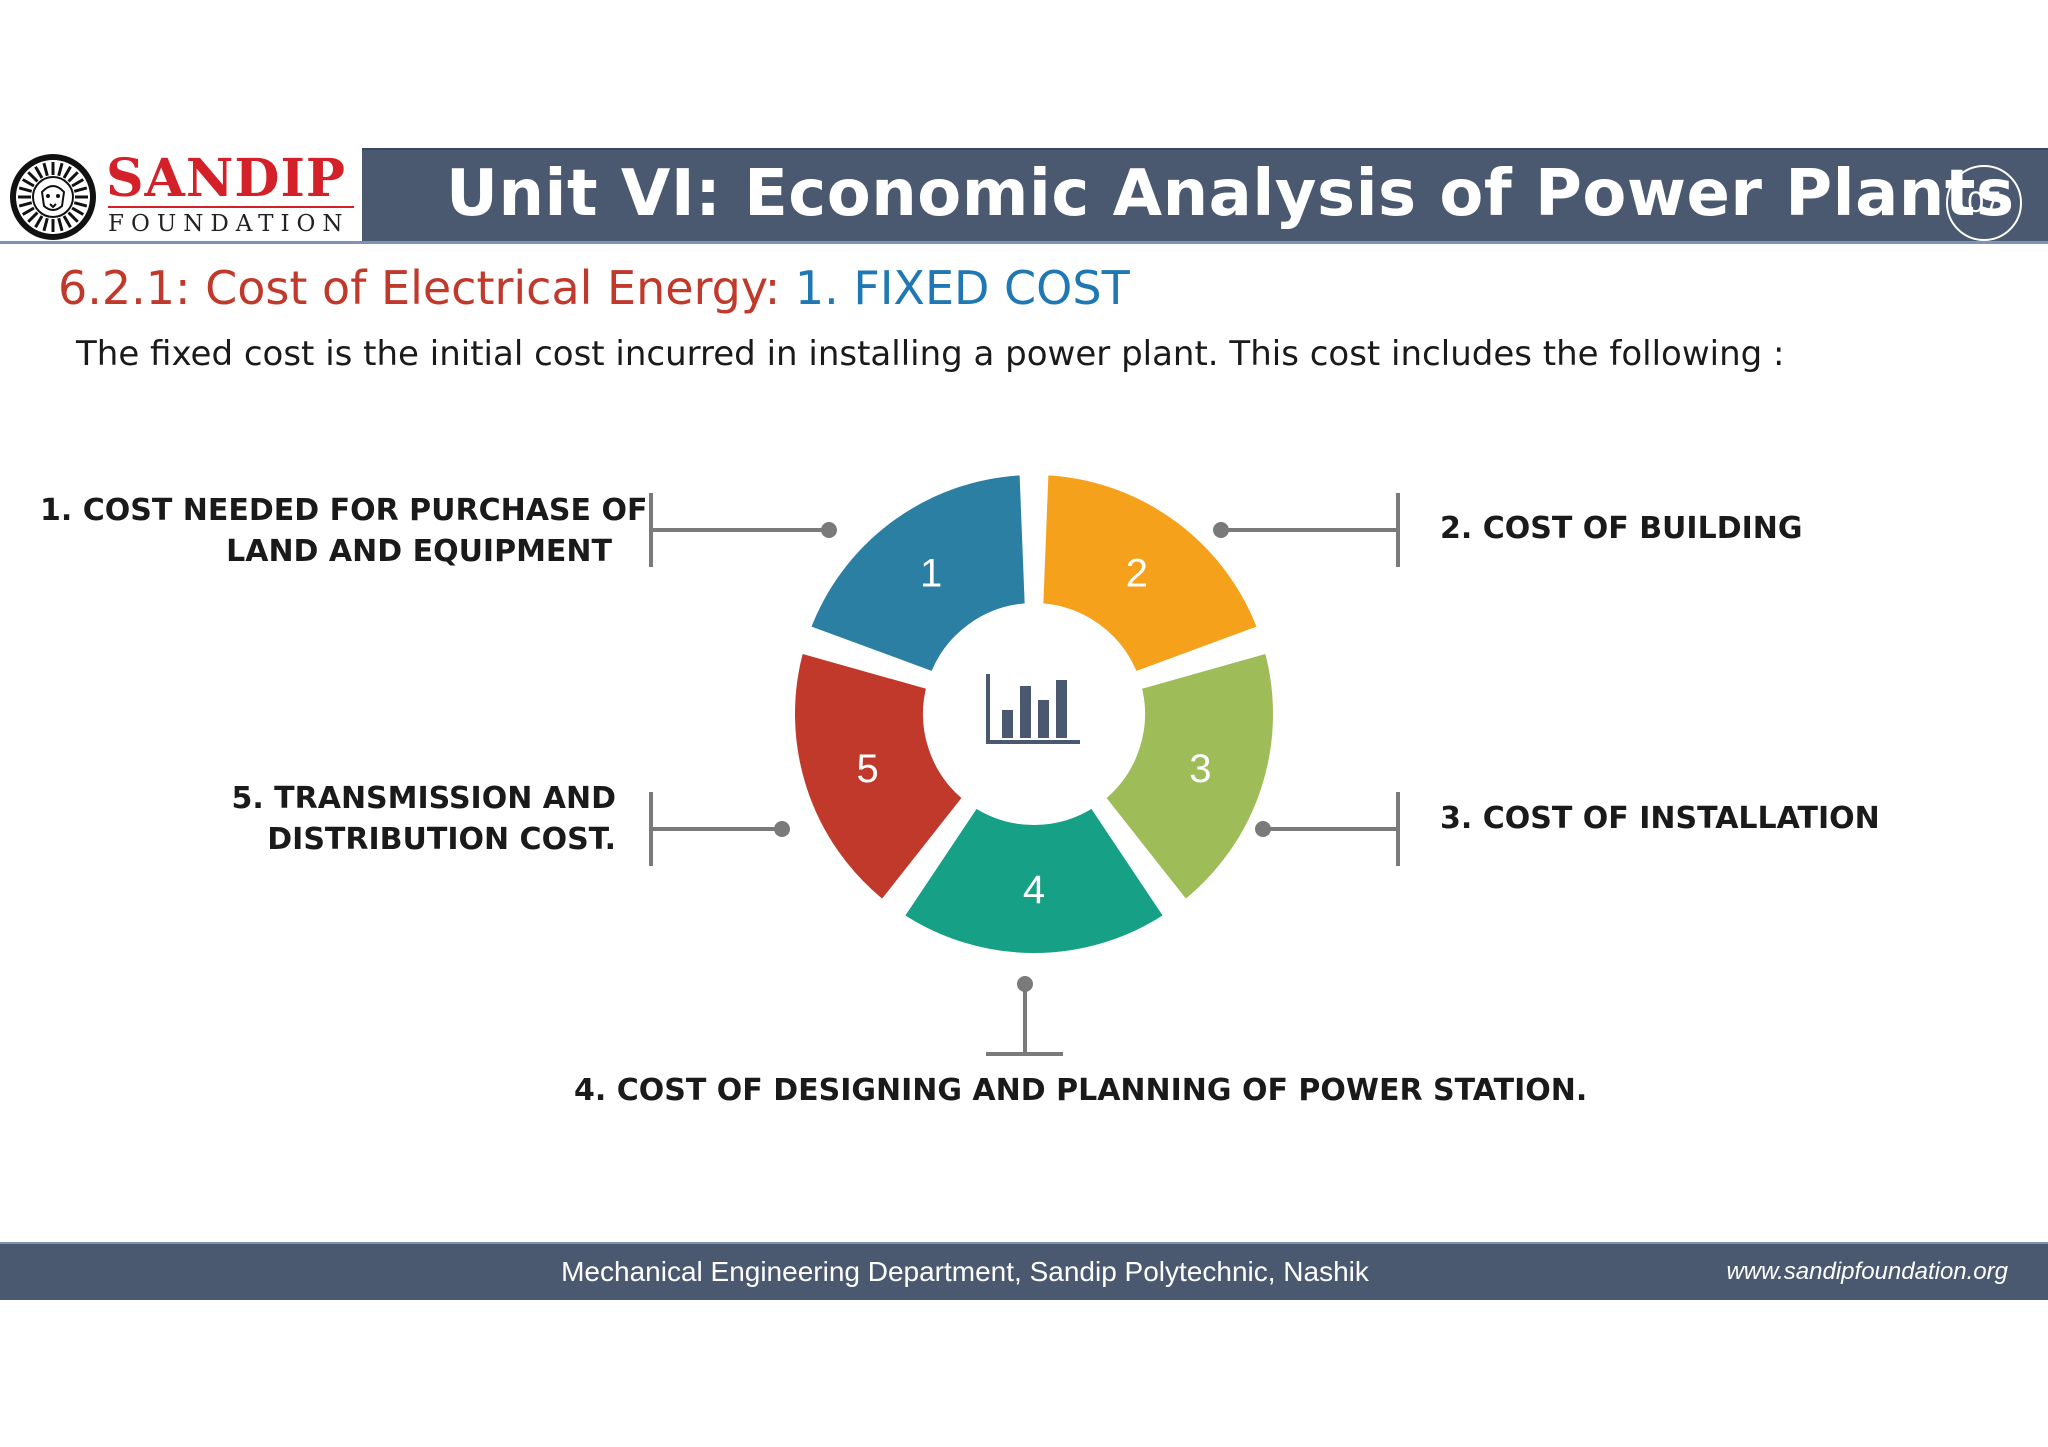 This screenshot has height=1447, width=2048. What do you see at coordinates (423, 798) in the screenshot?
I see `cost-label-5-line-1: 5. TRANSMISSION AND` at bounding box center [423, 798].